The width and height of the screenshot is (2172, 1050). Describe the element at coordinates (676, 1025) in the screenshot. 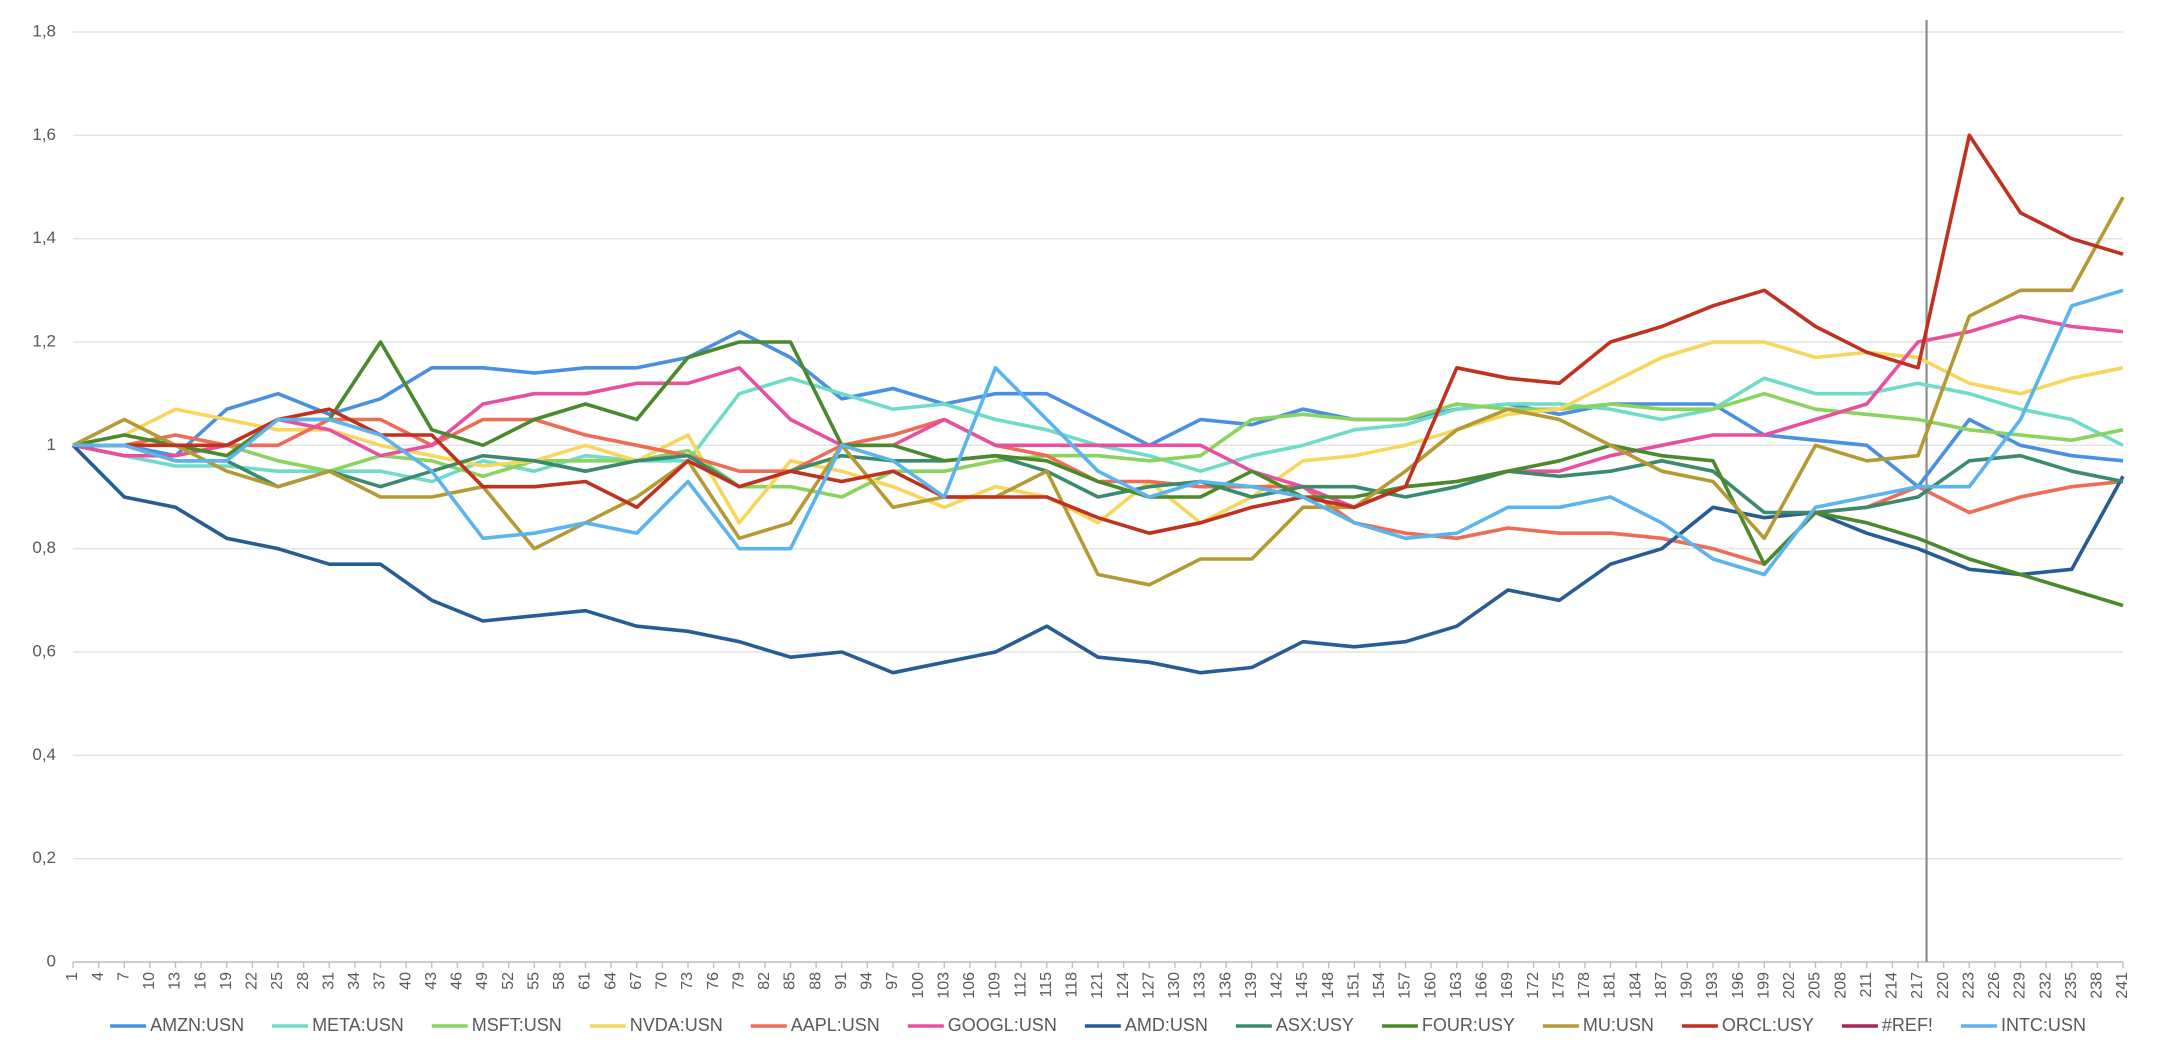

I see `legend-label: NVDA:USN` at that location.